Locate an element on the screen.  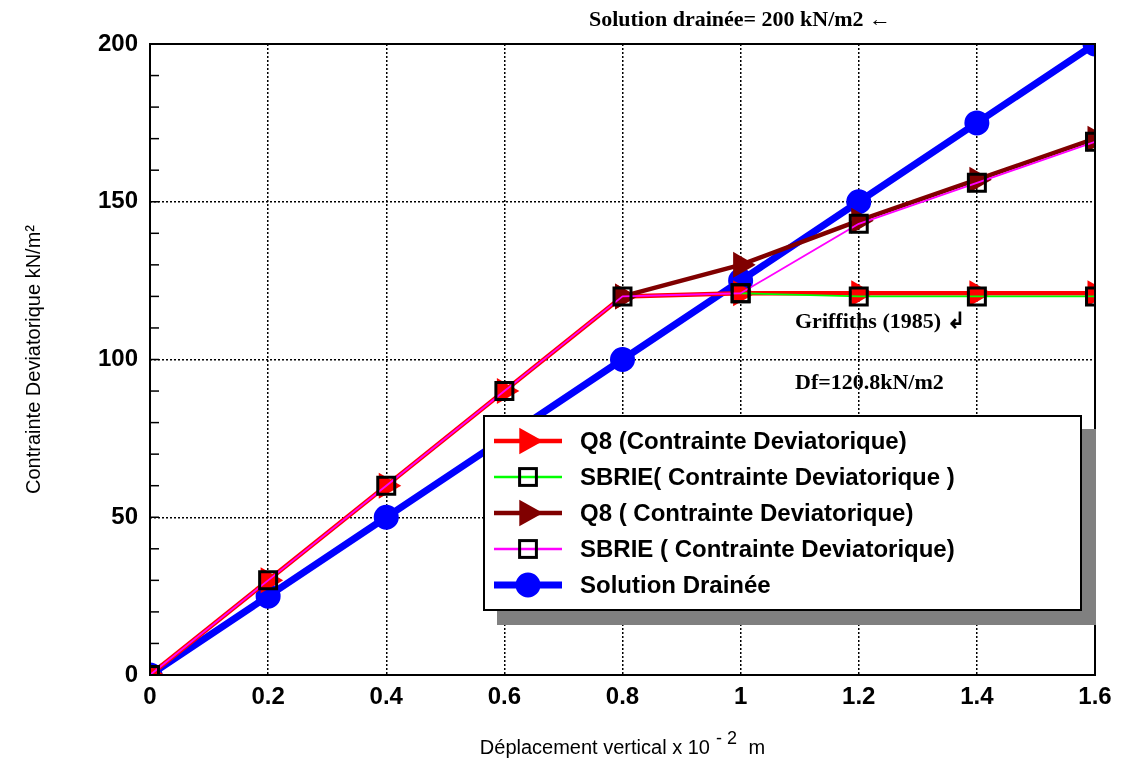
x-axis-title: Déplacement vertical x 10- 2 m is located at coordinates (622, 742).